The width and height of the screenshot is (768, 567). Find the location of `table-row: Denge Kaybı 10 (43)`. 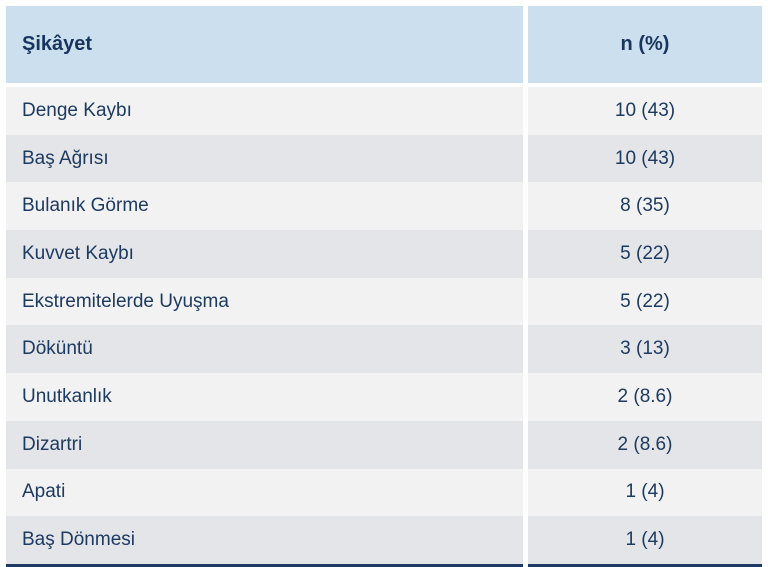

table-row: Denge Kaybı 10 (43) is located at coordinates (384, 111).